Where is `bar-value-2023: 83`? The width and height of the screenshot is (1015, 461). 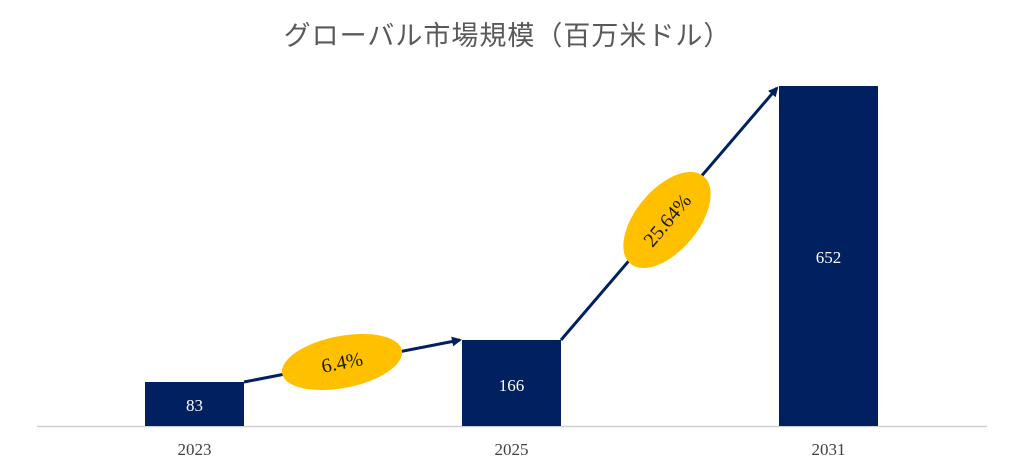 bar-value-2023: 83 is located at coordinates (194, 405).